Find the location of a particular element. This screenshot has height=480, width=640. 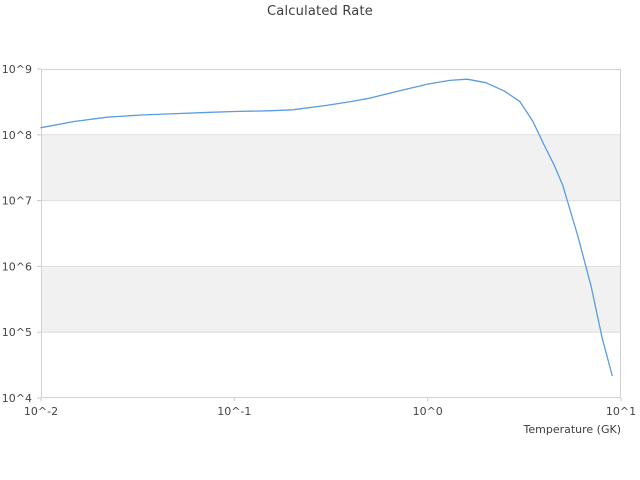

x-tick-label: 10^0 is located at coordinates (428, 411).